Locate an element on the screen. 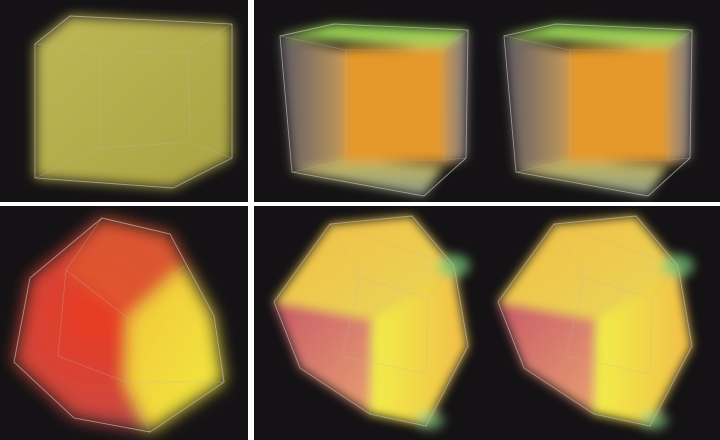  cube-back-face is located at coordinates (145, 100).